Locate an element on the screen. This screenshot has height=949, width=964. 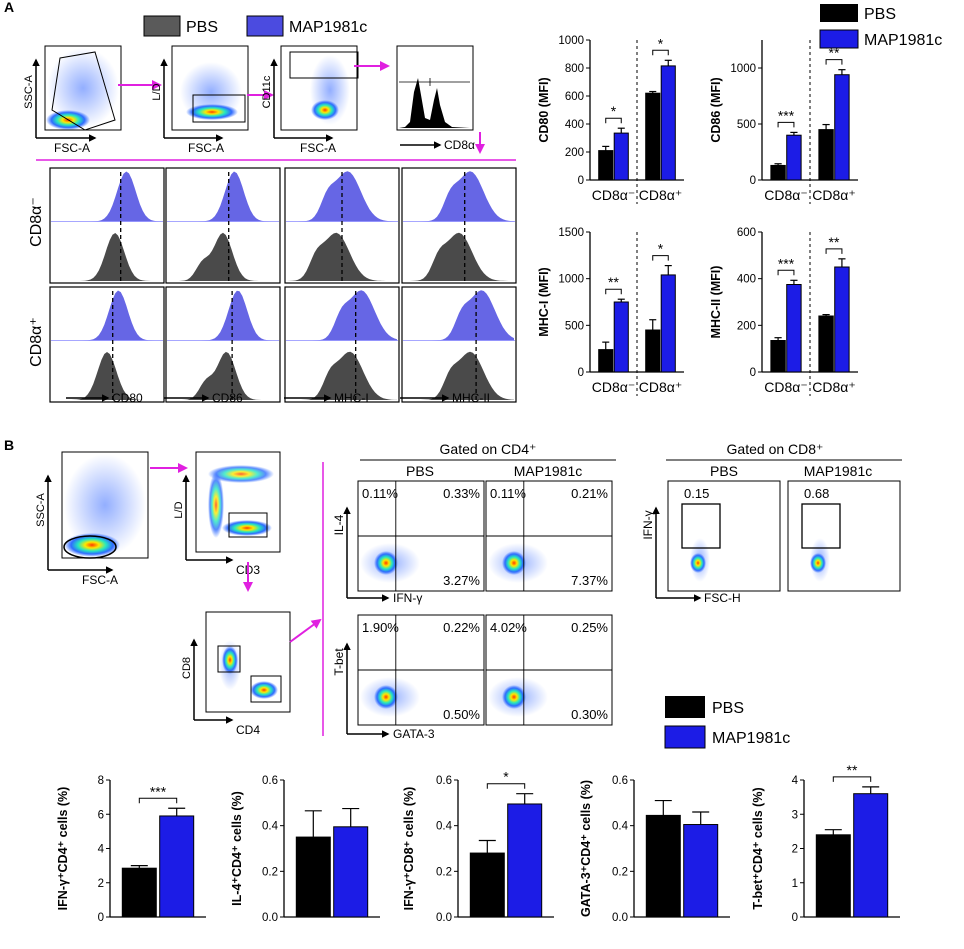
row-label-cd8neg: CD8α⁻ is located at coordinates (36, 222).